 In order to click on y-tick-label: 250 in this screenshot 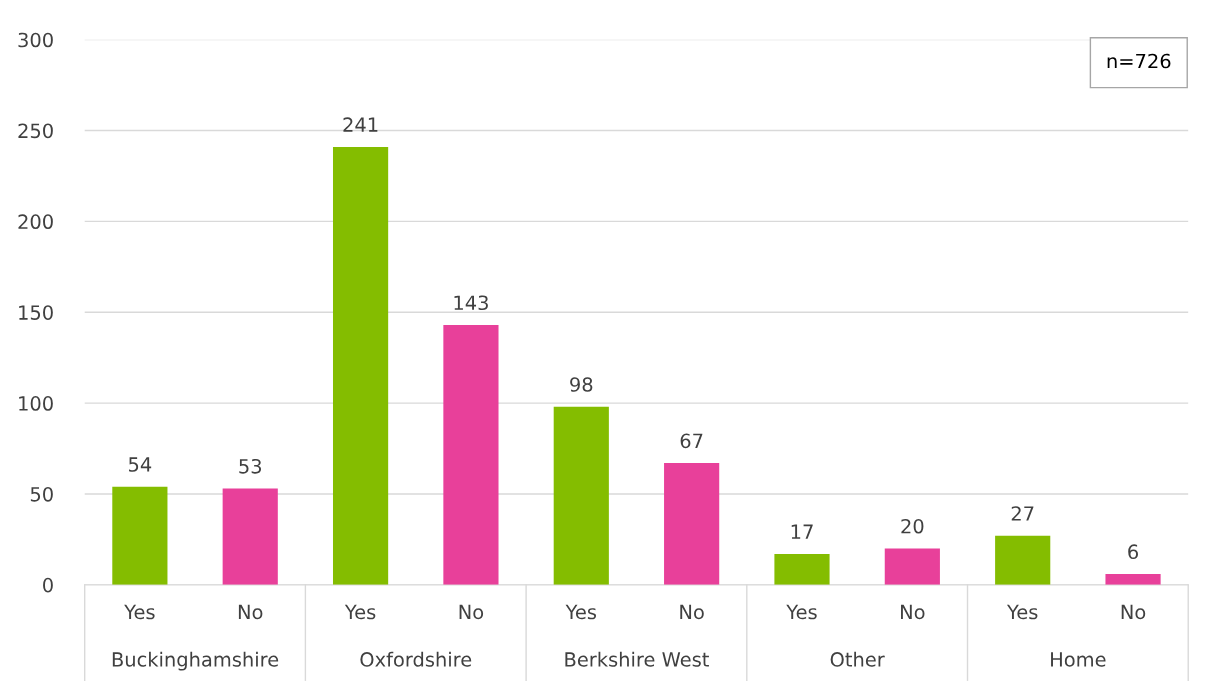, I will do `click(35, 131)`.